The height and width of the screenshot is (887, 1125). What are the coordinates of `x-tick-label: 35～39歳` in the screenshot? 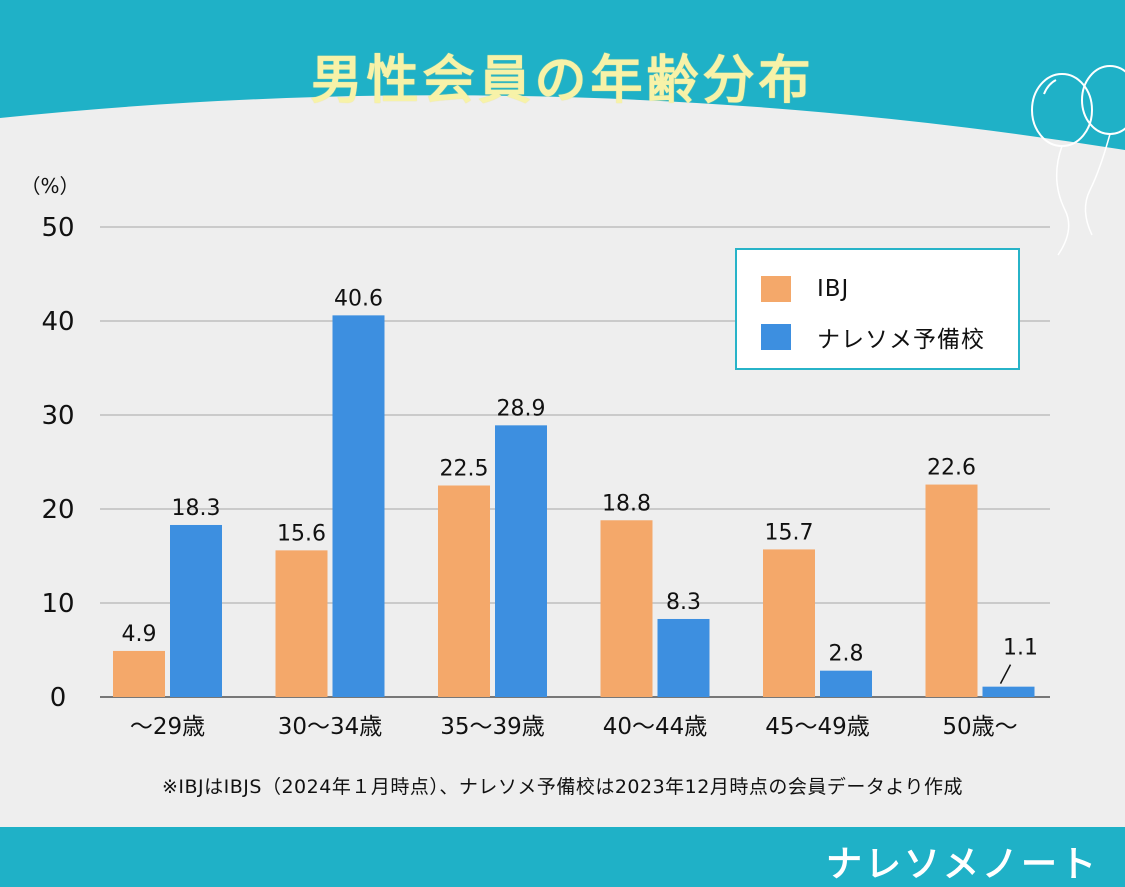 It's located at (492, 727).